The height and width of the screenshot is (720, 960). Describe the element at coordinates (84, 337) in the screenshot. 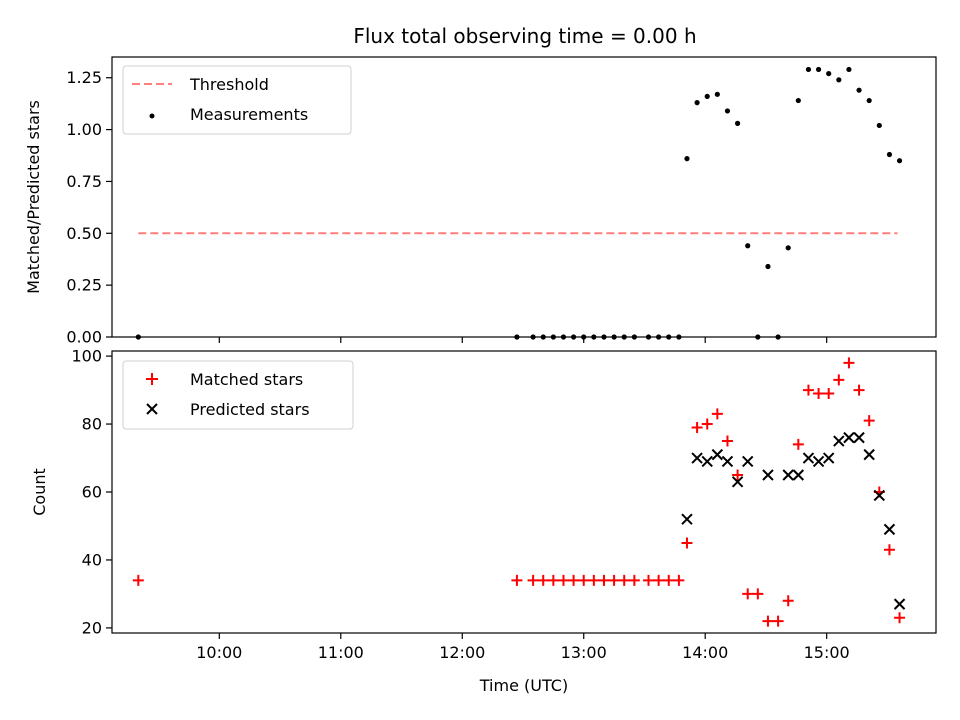

I see `ratio-y-tick-label: 0.00` at that location.